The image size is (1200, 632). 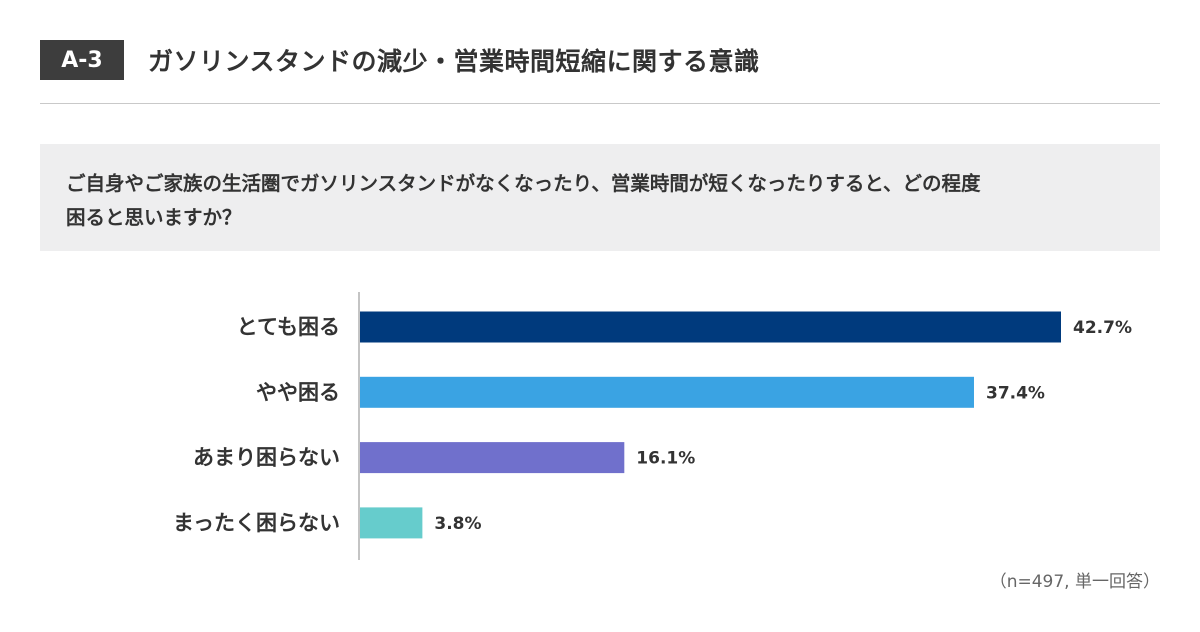 I want to click on category-label: やや困る, so click(x=298, y=392).